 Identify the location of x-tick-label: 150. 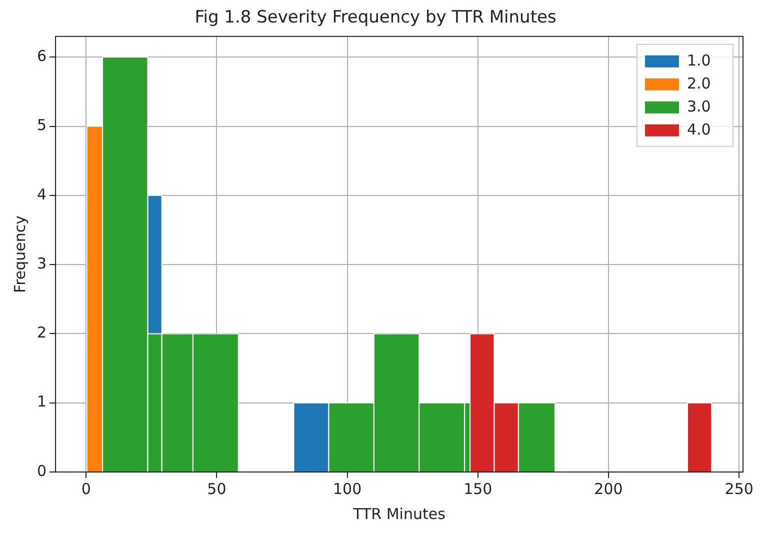
(478, 489).